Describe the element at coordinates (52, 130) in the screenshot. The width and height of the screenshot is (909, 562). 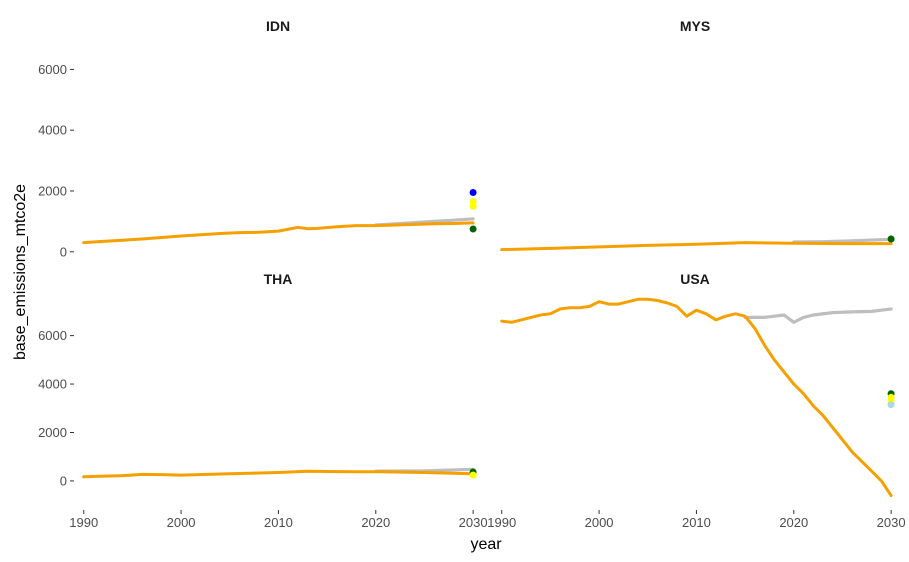
I see `y-tick-label-r0-2: 4000` at that location.